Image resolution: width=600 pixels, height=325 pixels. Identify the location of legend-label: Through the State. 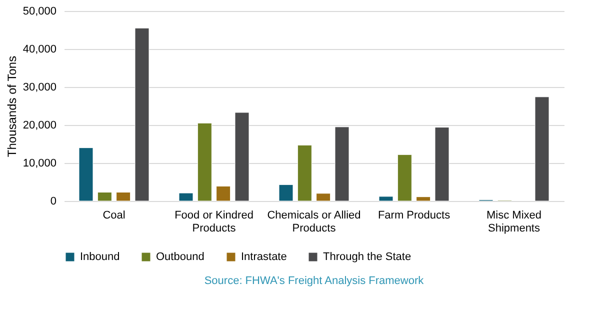
(367, 257).